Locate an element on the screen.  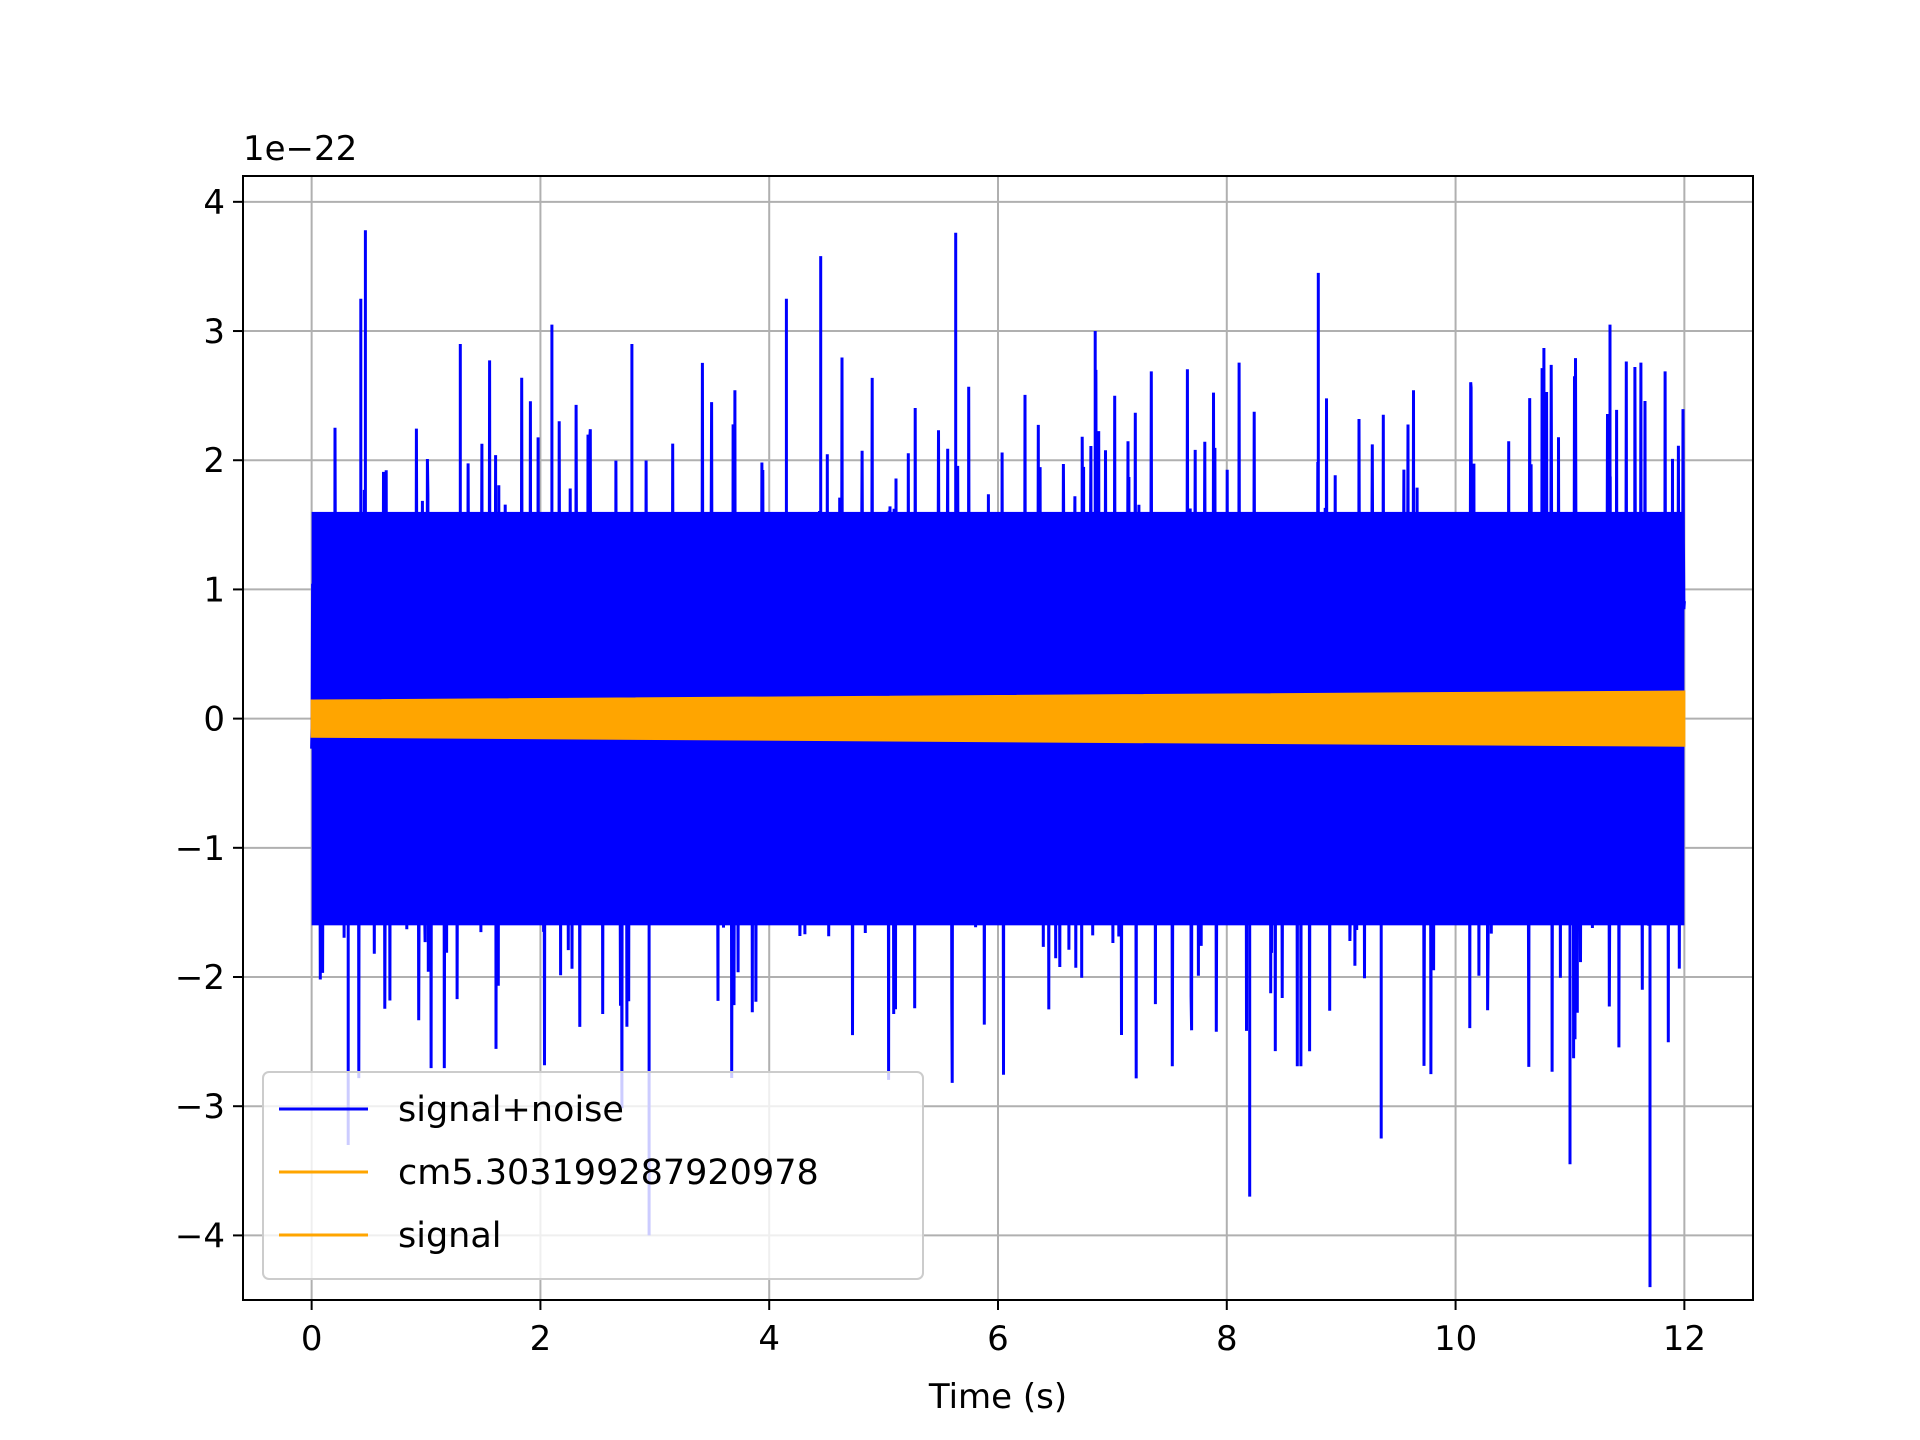
y-tick-label: 2 is located at coordinates (214, 461).